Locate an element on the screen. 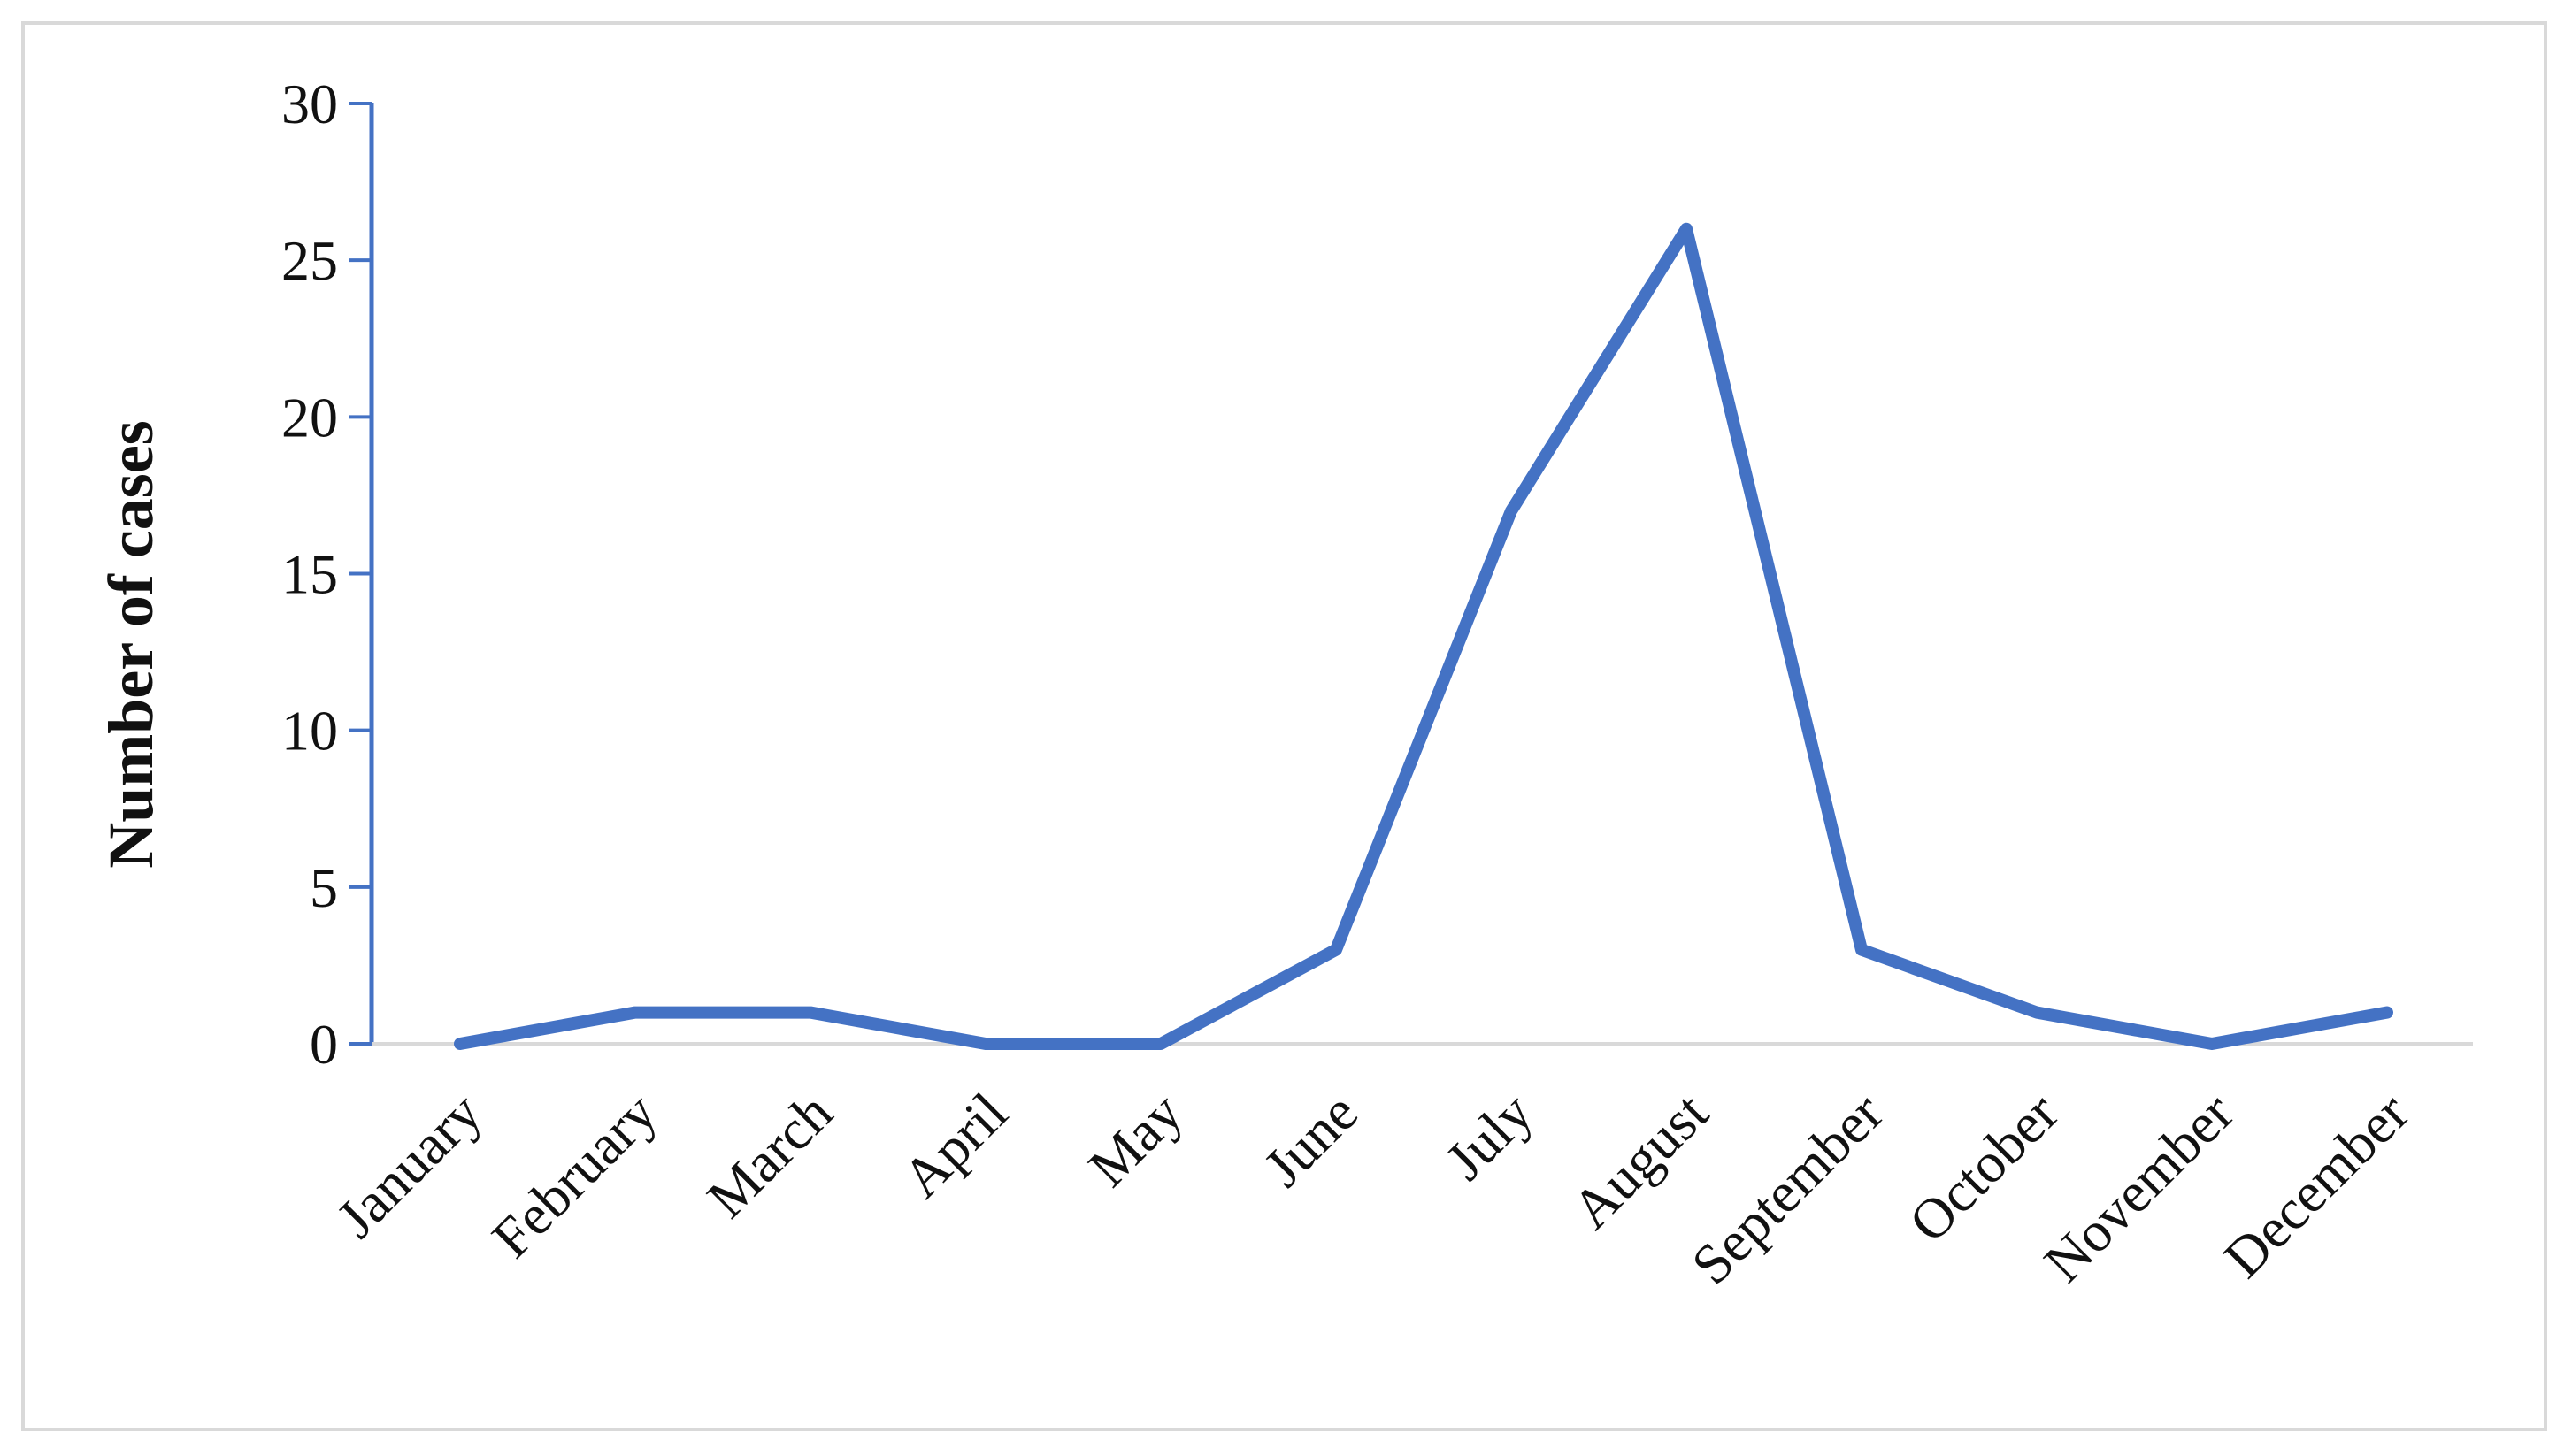  x-tick-label: October is located at coordinates (1983, 1167).